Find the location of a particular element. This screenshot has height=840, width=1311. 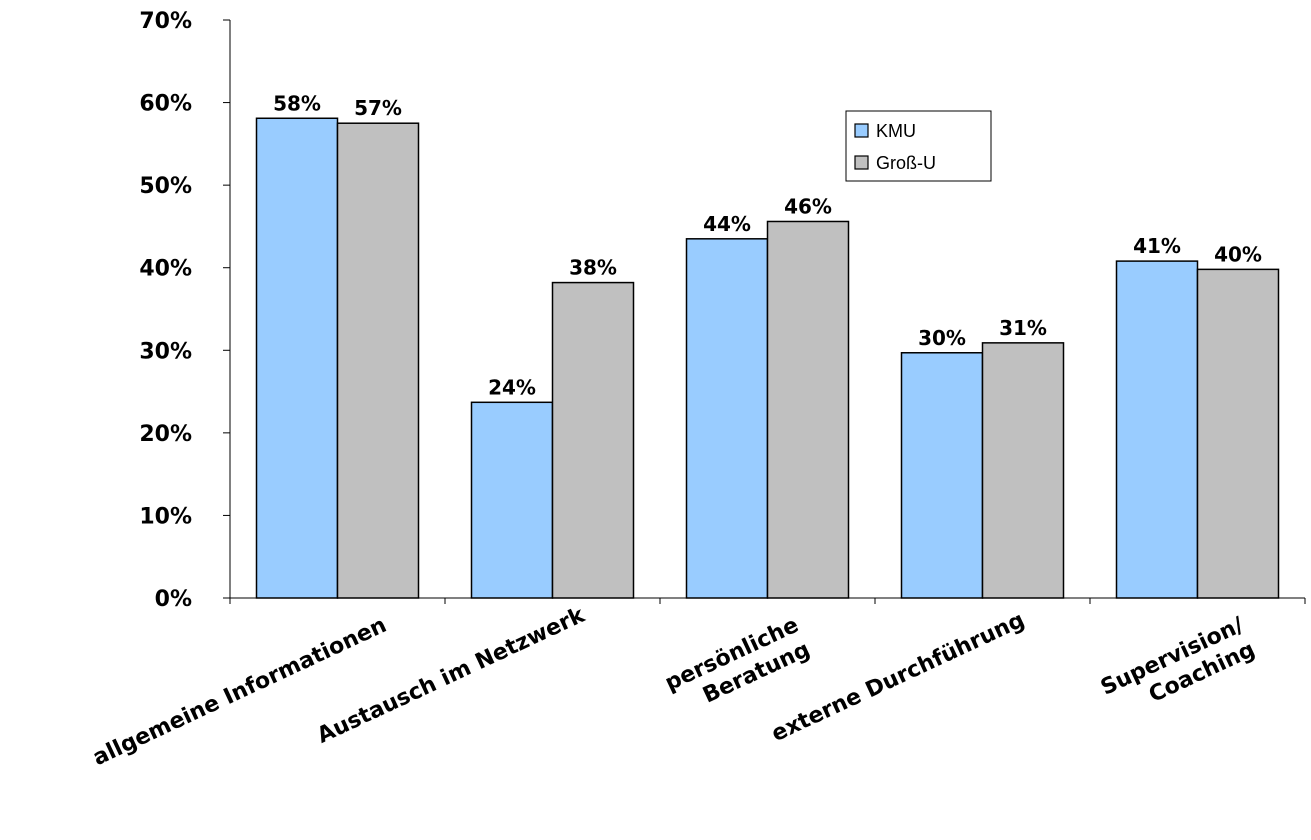

y-tick-label: 40% is located at coordinates (165, 269).